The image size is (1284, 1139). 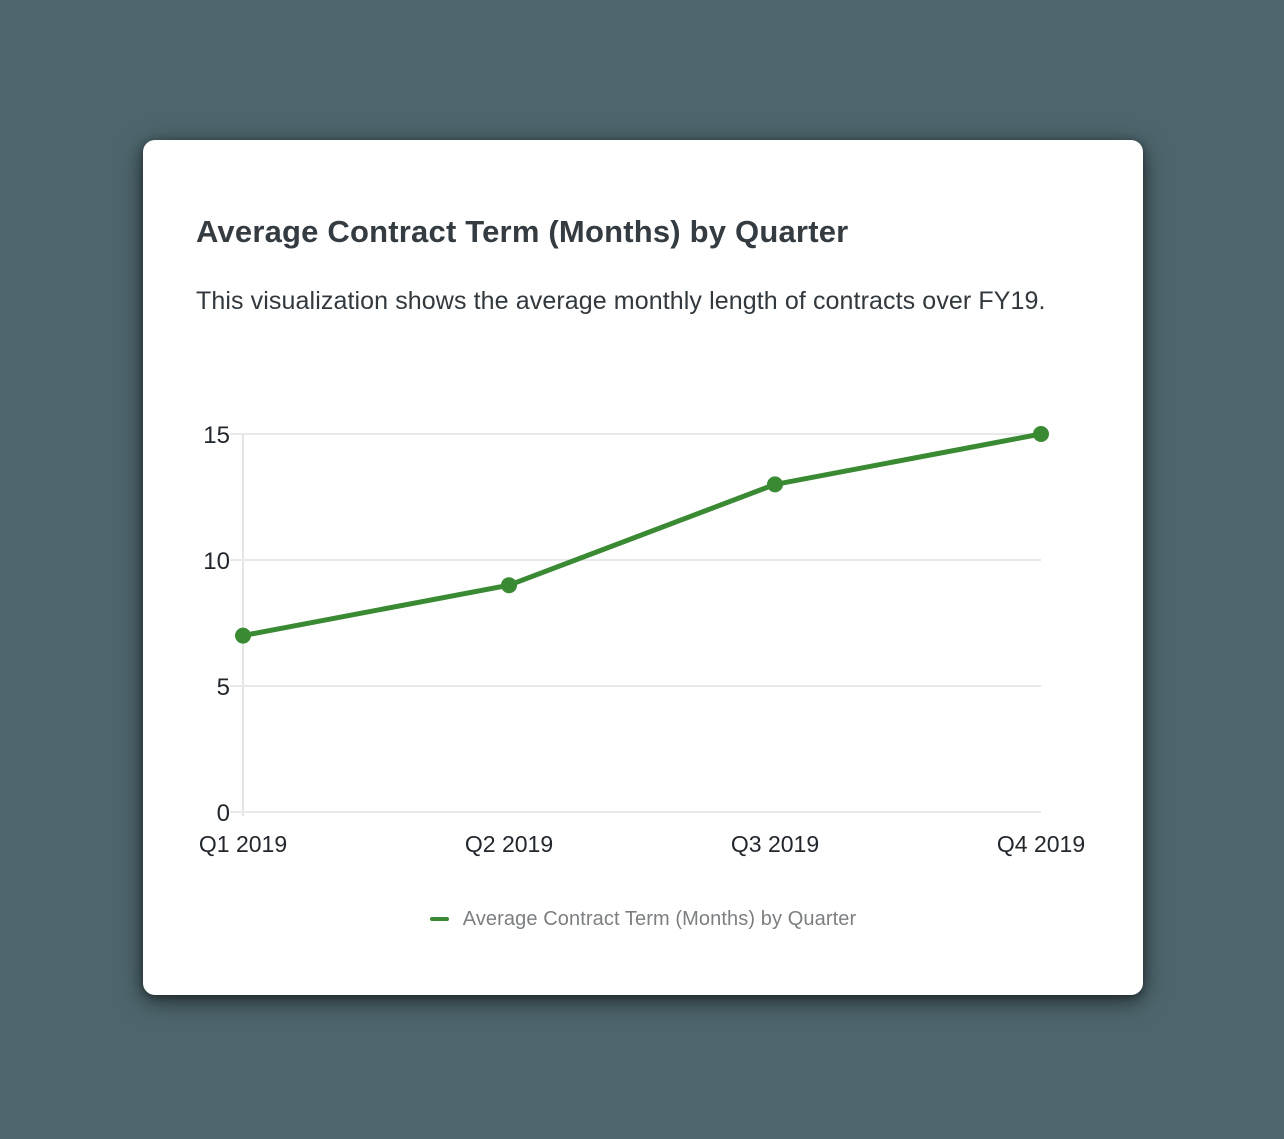 What do you see at coordinates (642, 535) in the screenshot?
I see `series-line` at bounding box center [642, 535].